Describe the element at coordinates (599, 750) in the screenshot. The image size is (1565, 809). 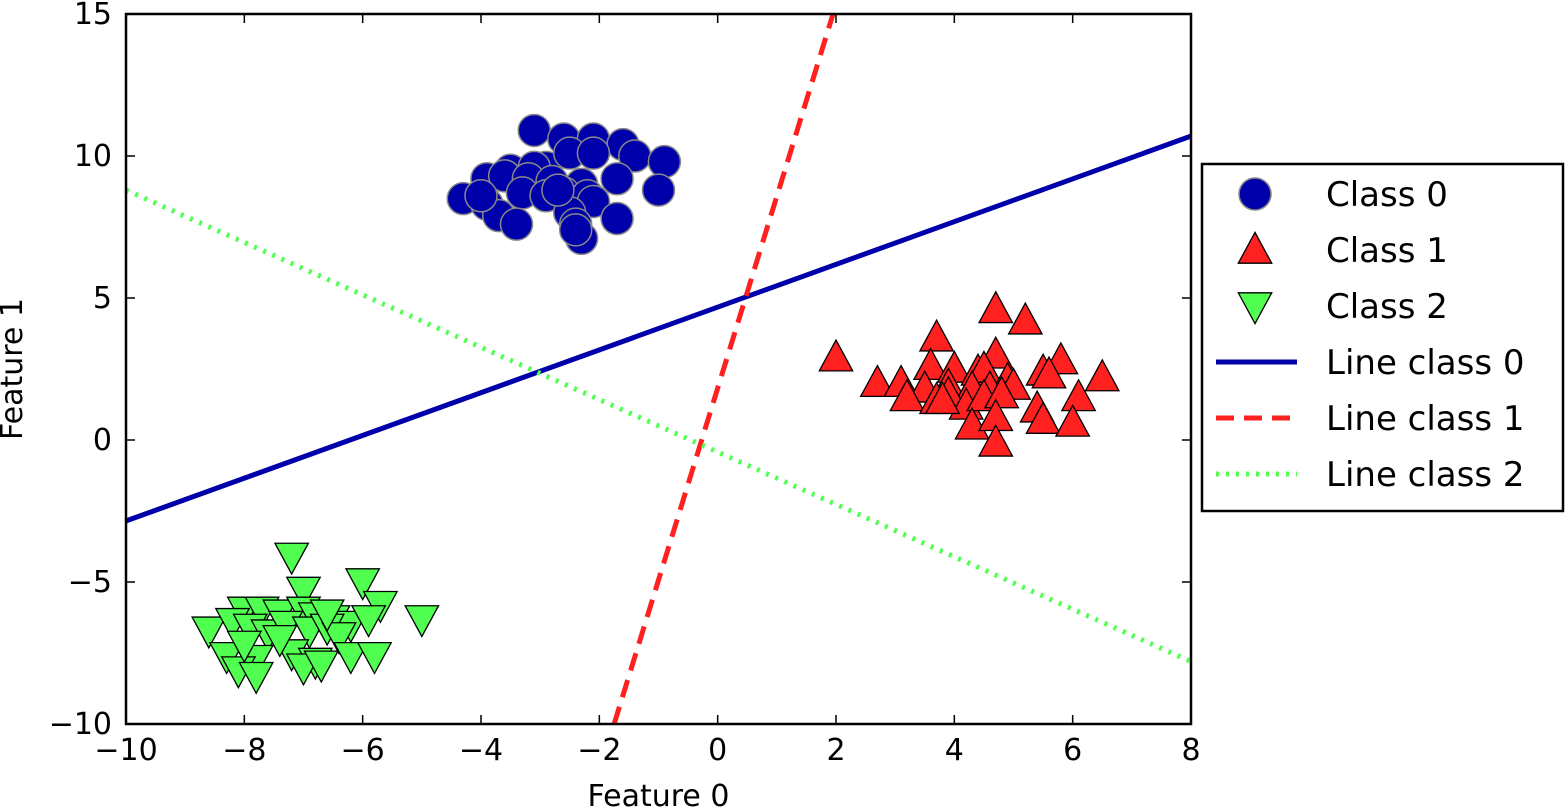
I see `x-tick-label: −2` at that location.